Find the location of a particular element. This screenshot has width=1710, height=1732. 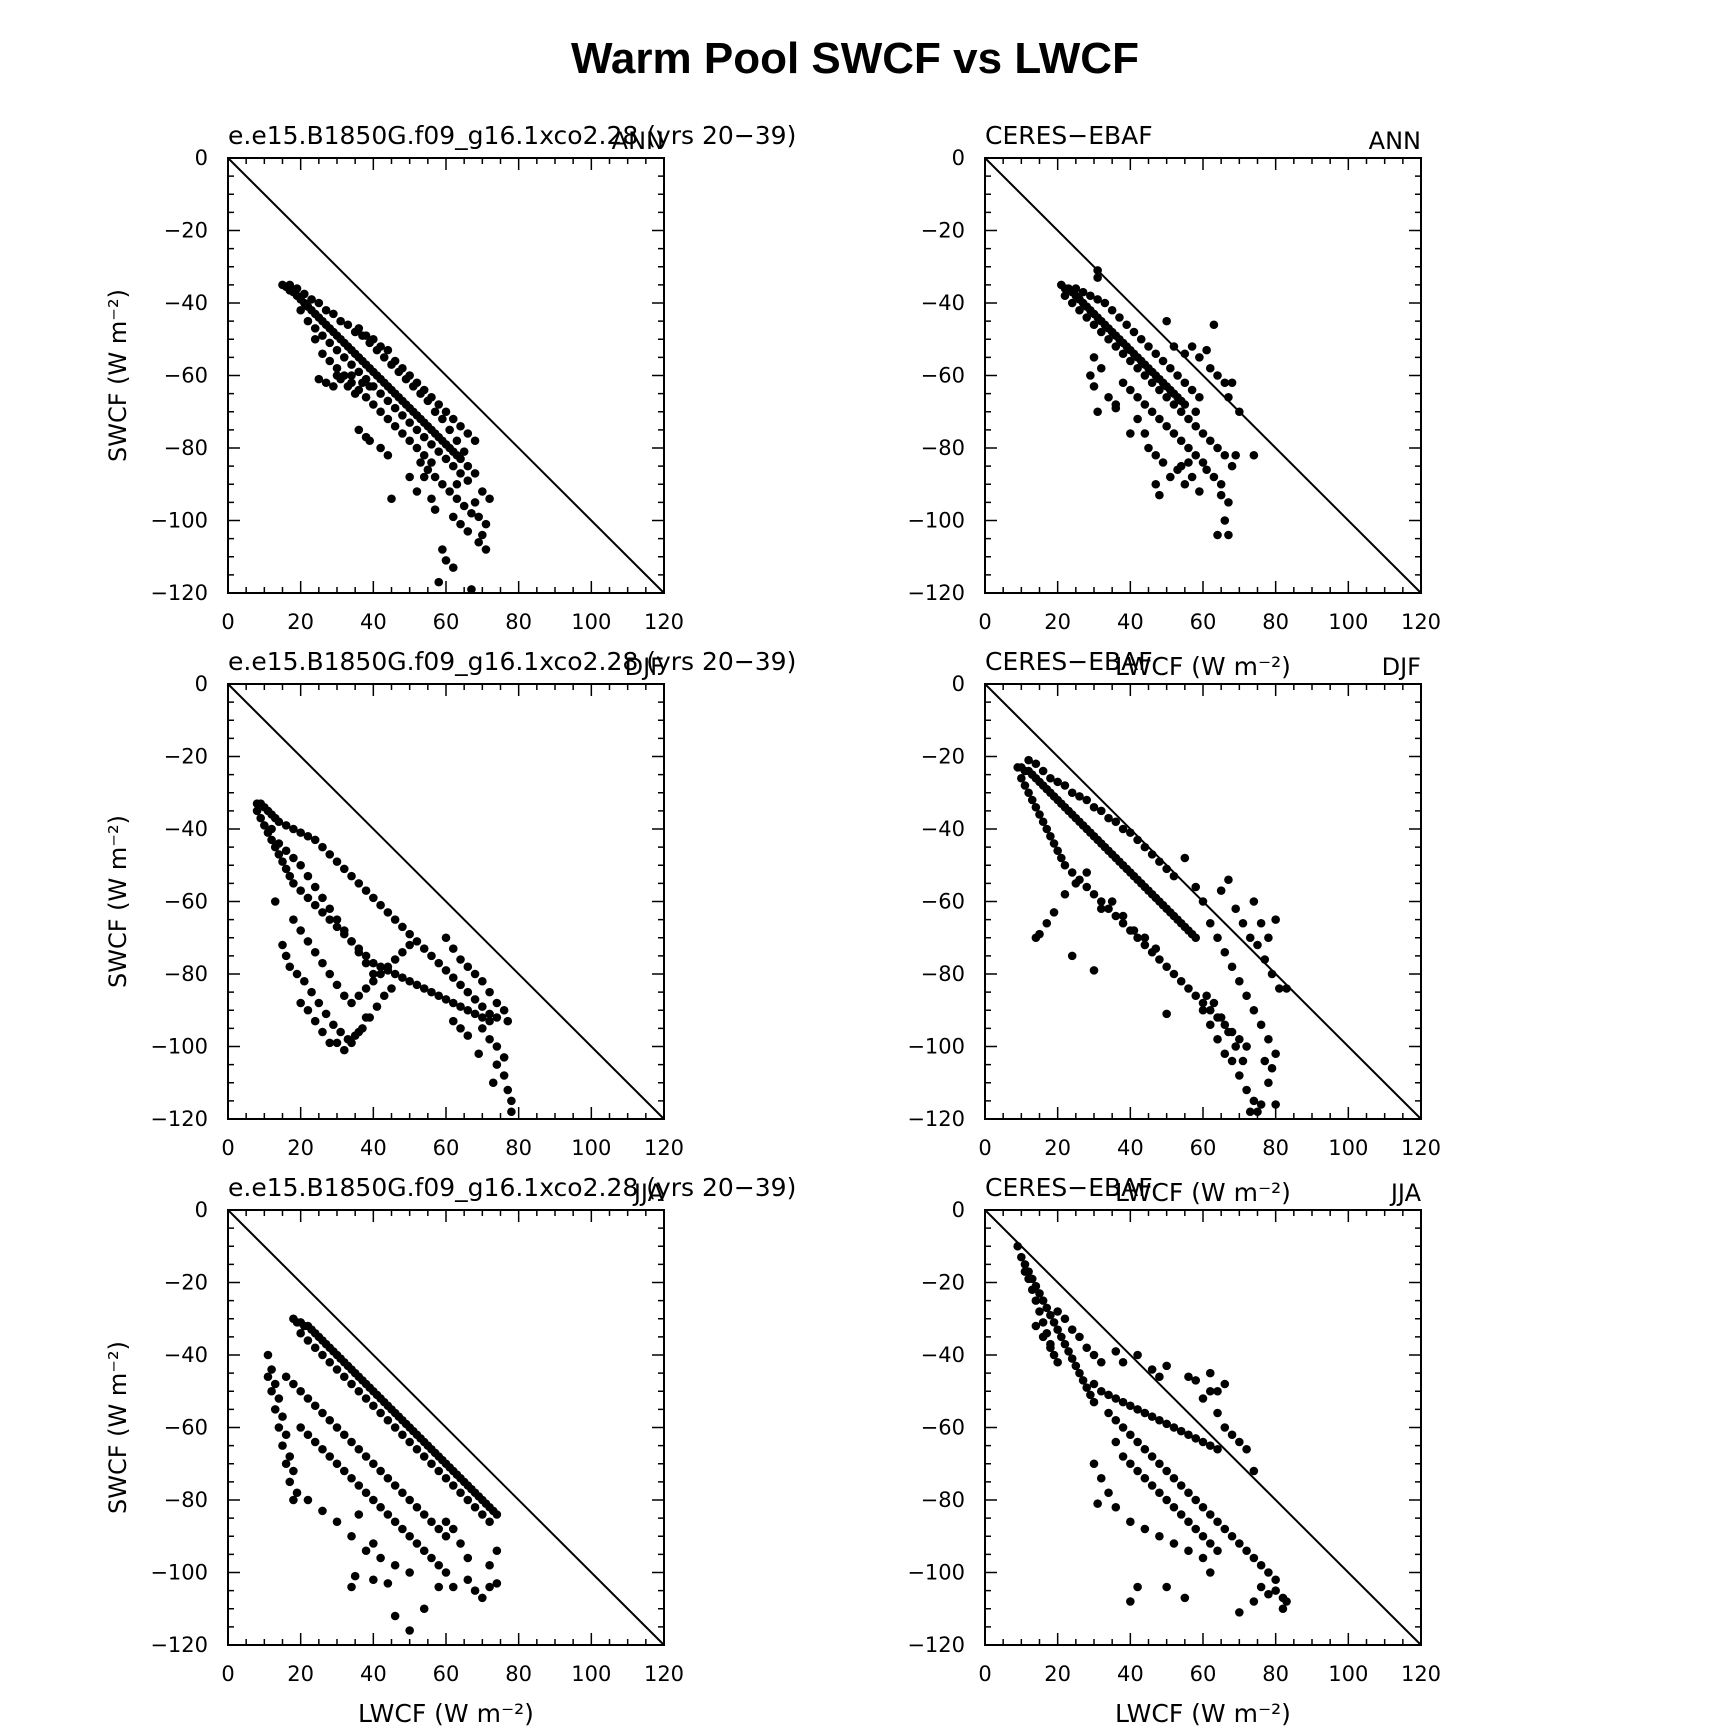

plot-frame is located at coordinates (446, 1427).